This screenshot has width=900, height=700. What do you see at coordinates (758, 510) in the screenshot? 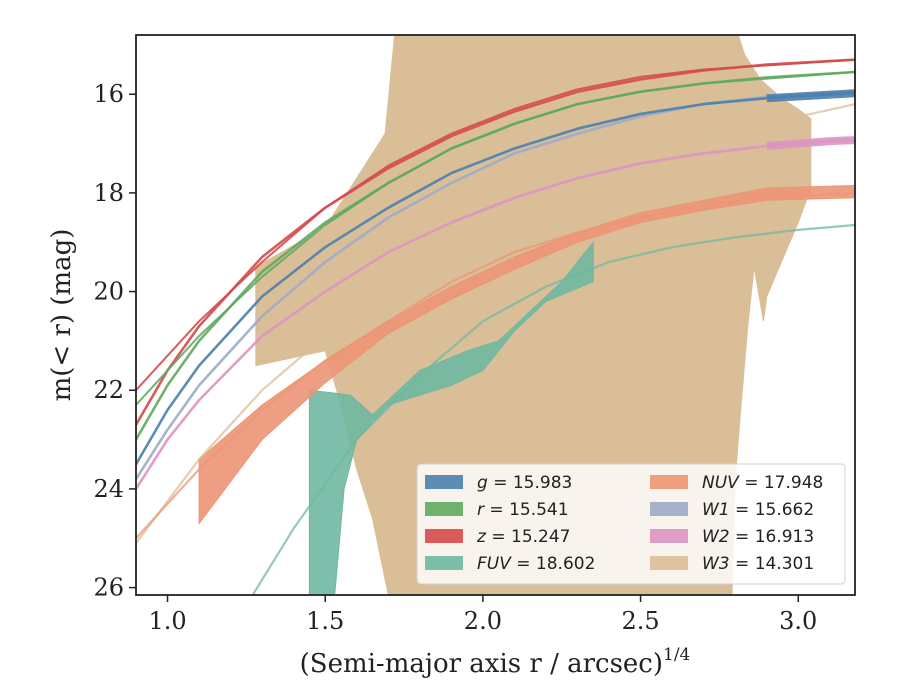
I see `legend-label-w1: W1 = 15.662` at bounding box center [758, 510].